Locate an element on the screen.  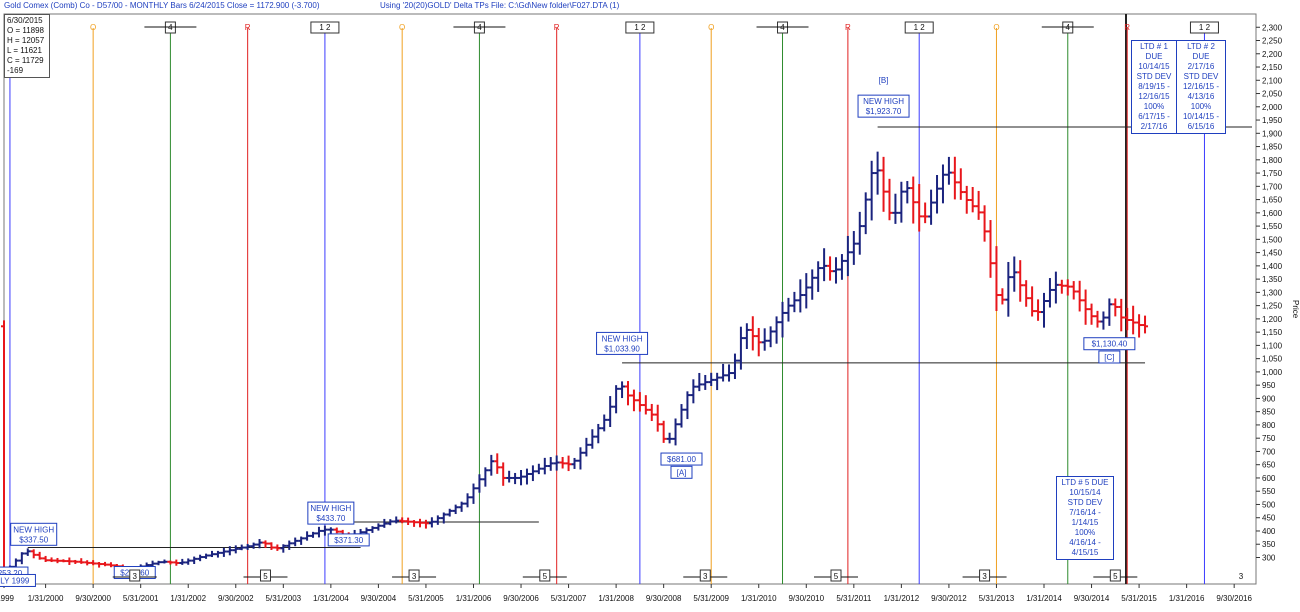
turning-point-label: 4 is located at coordinates (170, 27).